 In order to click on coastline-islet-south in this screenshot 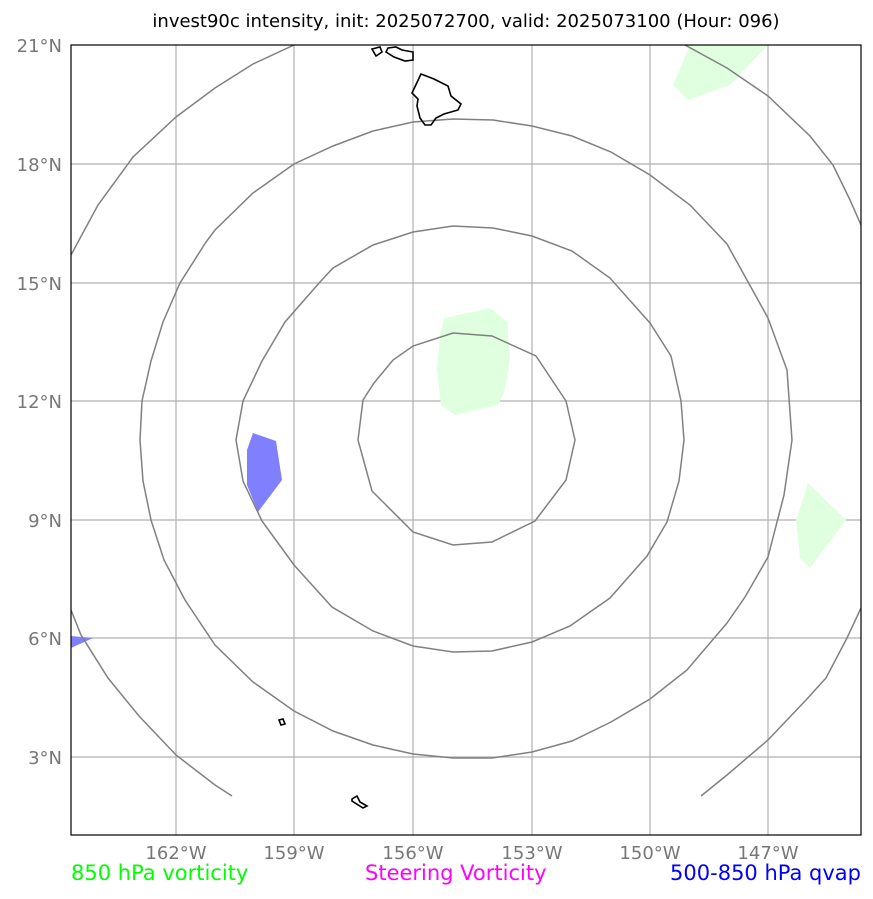, I will do `click(282, 722)`.